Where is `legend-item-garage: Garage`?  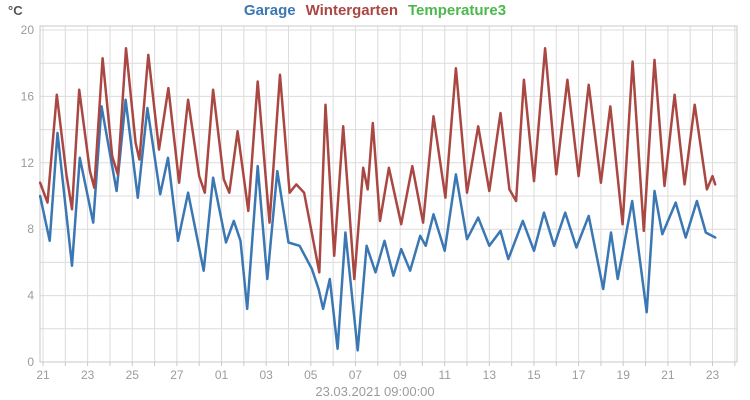 legend-item-garage: Garage is located at coordinates (269, 10).